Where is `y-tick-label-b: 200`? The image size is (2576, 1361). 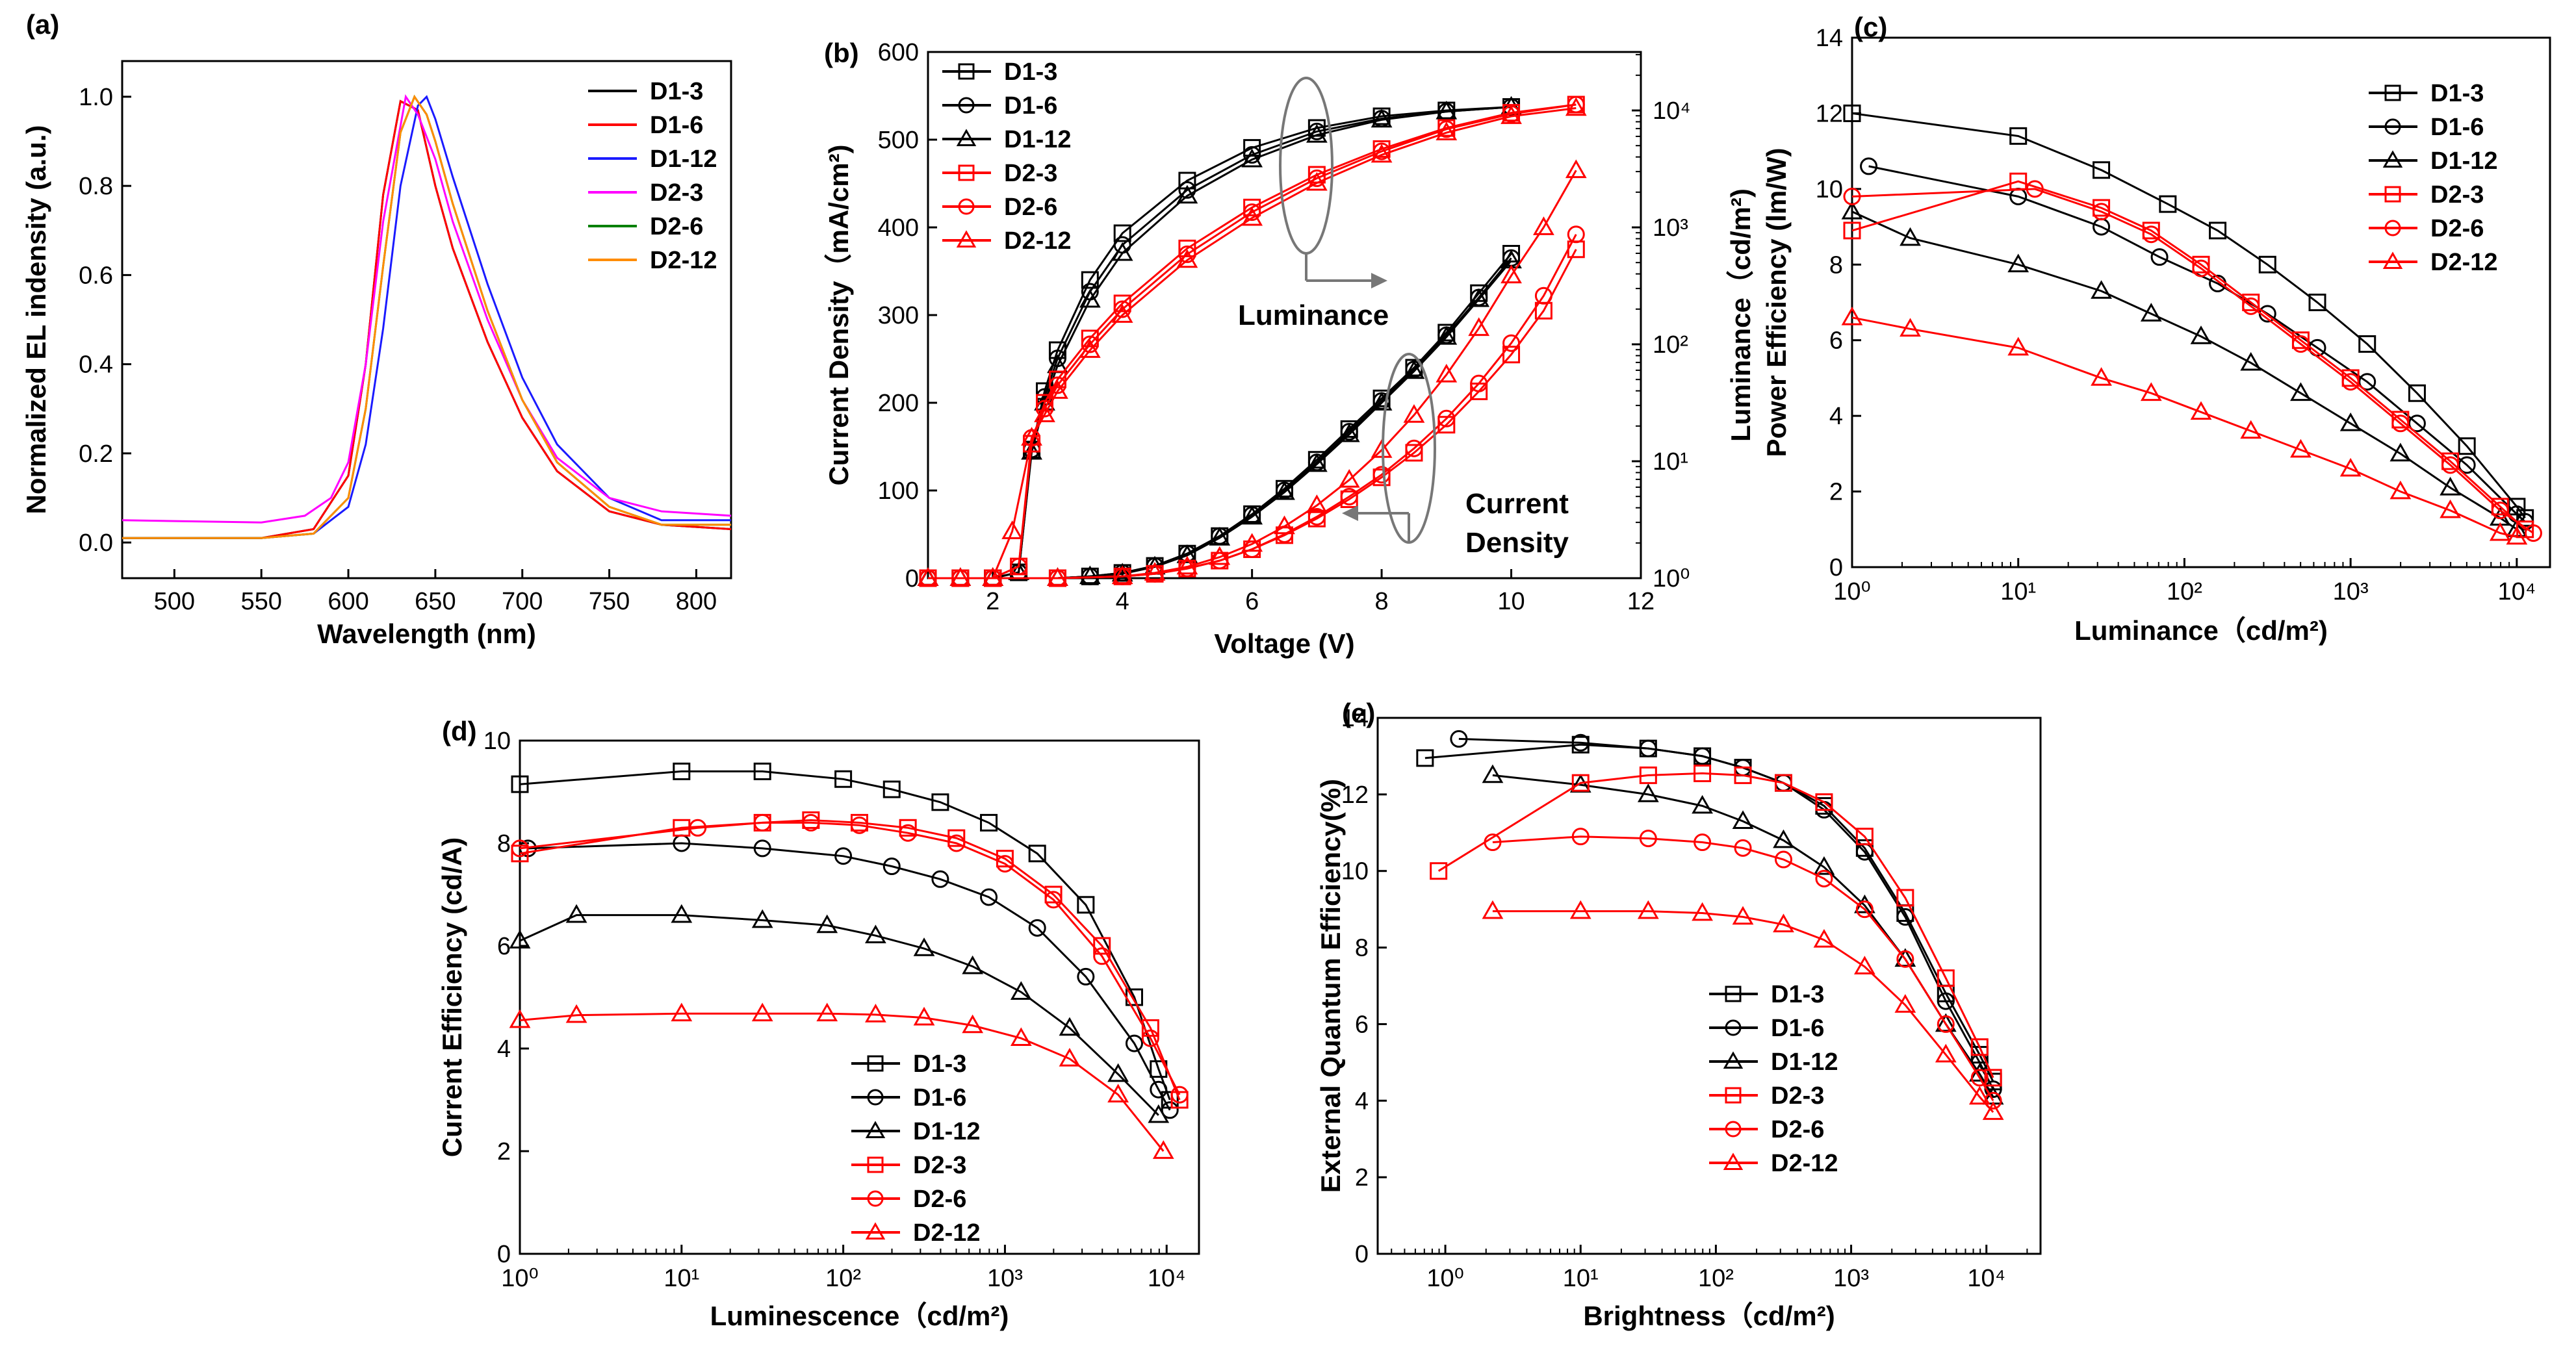 y-tick-label-b: 200 is located at coordinates (899, 403).